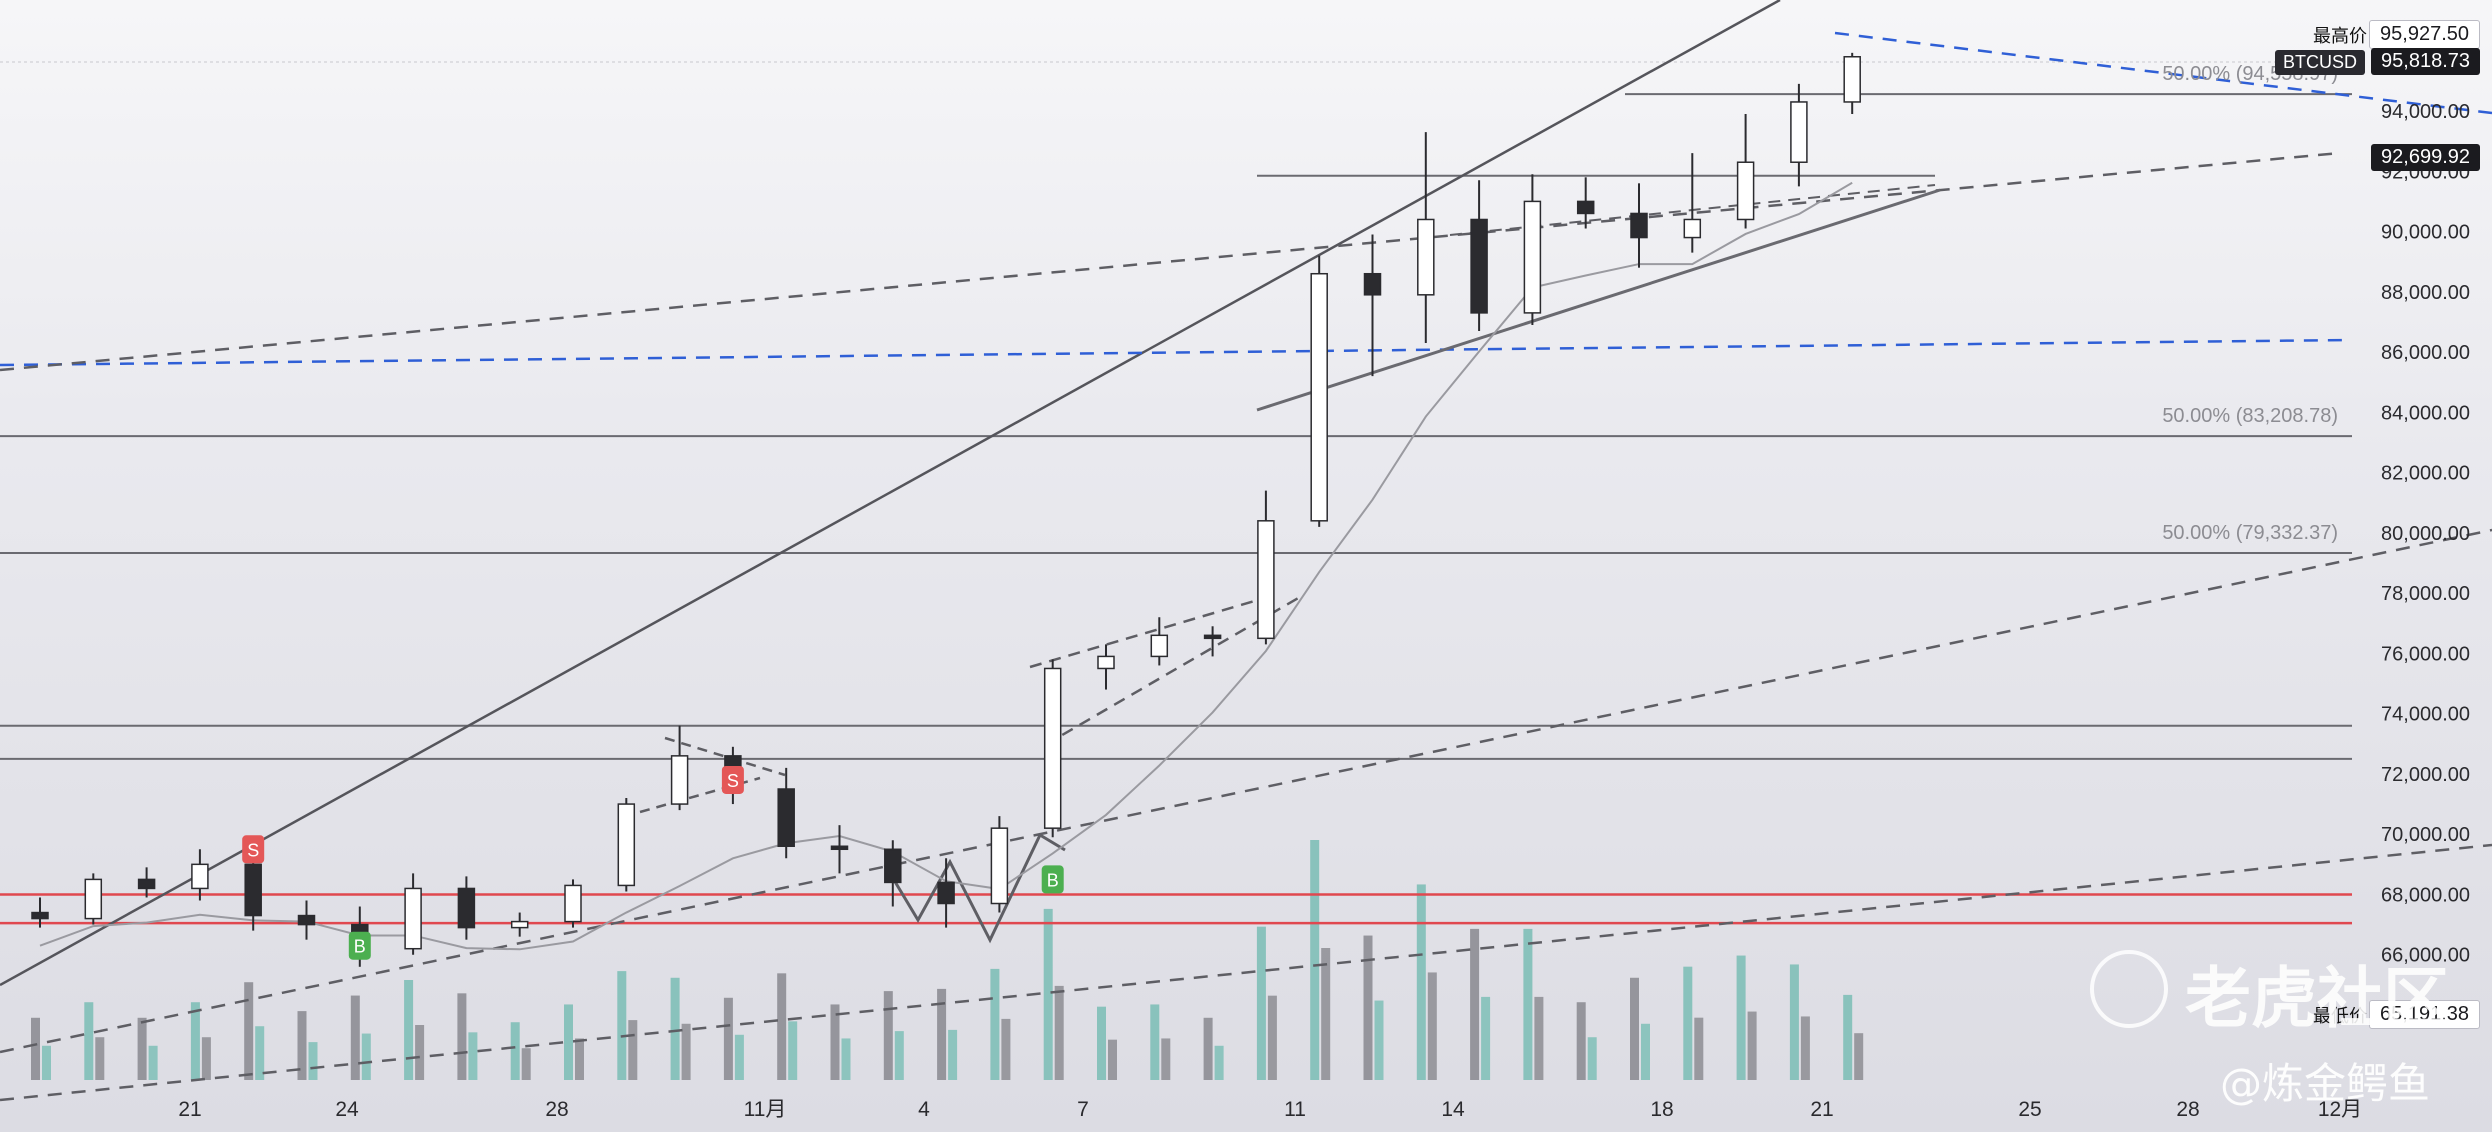  What do you see at coordinates (2425, 835) in the screenshot?
I see `y-tick-label: 70,000.00` at bounding box center [2425, 835].